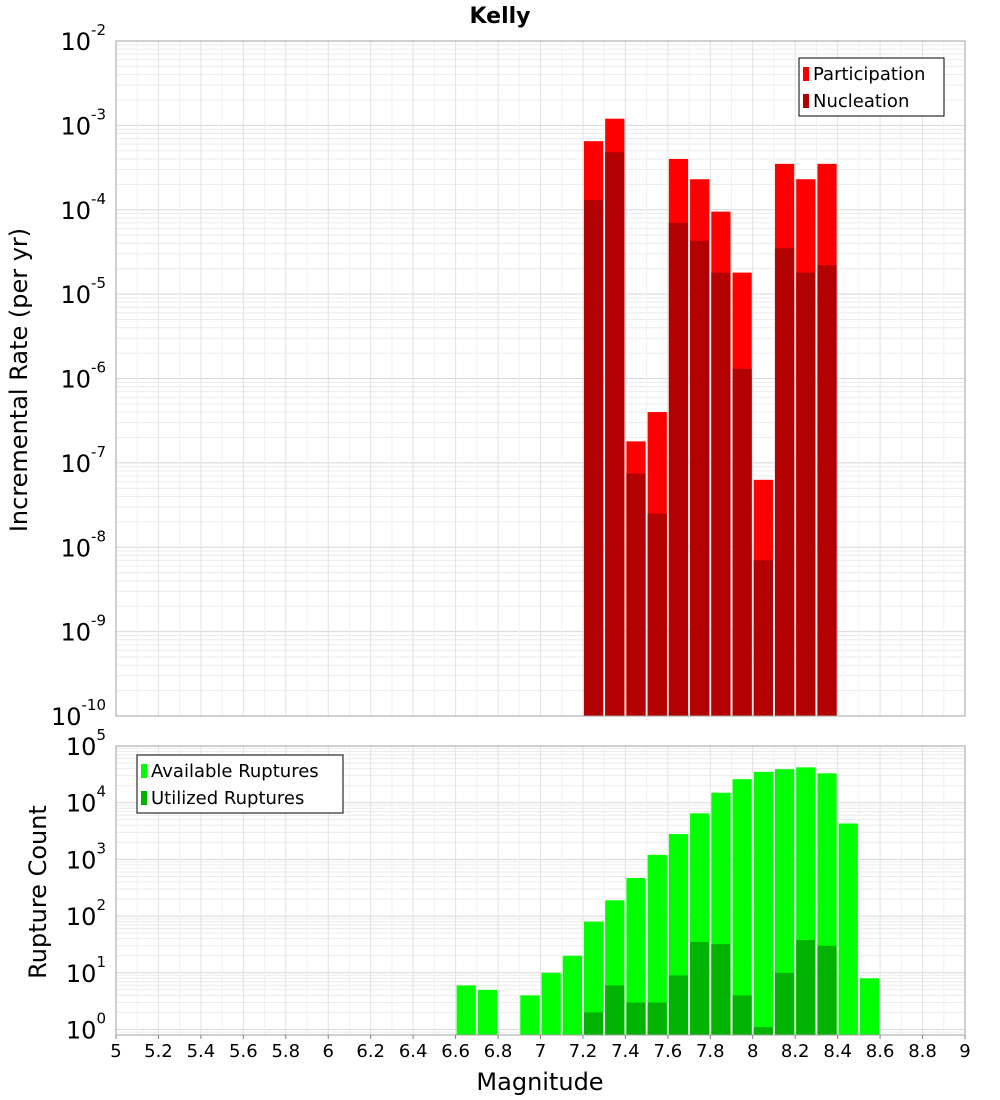  I want to click on x-tick-label: 5.8, so click(285, 1051).